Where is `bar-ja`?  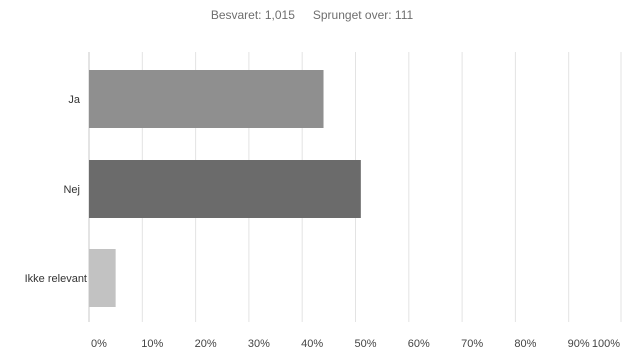
bar-ja is located at coordinates (206, 99).